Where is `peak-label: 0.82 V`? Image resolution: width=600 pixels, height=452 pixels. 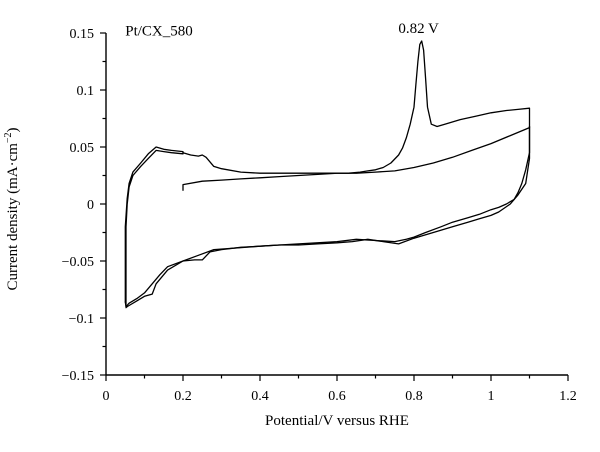
peak-label: 0.82 V is located at coordinates (418, 29).